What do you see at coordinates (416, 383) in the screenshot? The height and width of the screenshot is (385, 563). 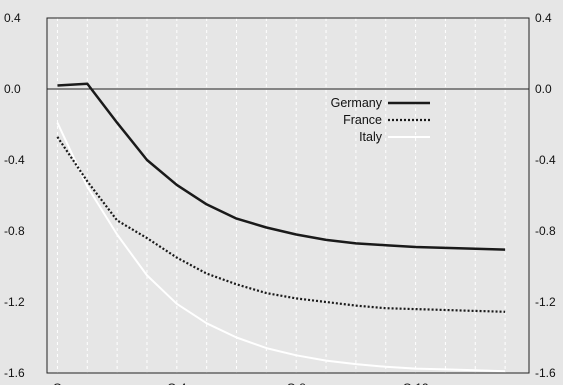 I see `x-tick-label: Q 12` at bounding box center [416, 383].